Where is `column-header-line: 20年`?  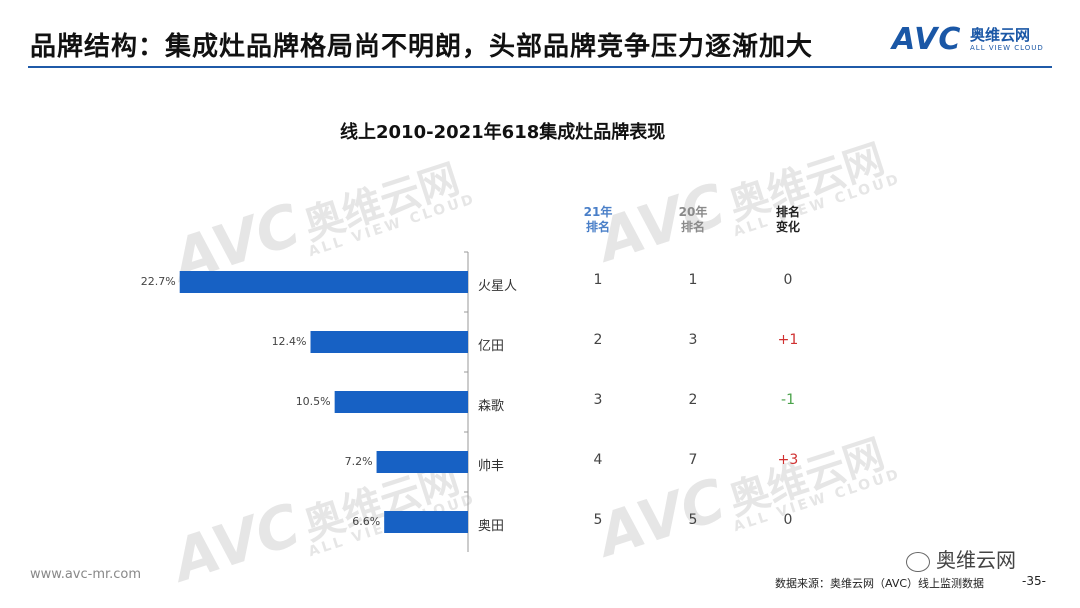 column-header-line: 20年 is located at coordinates (693, 212).